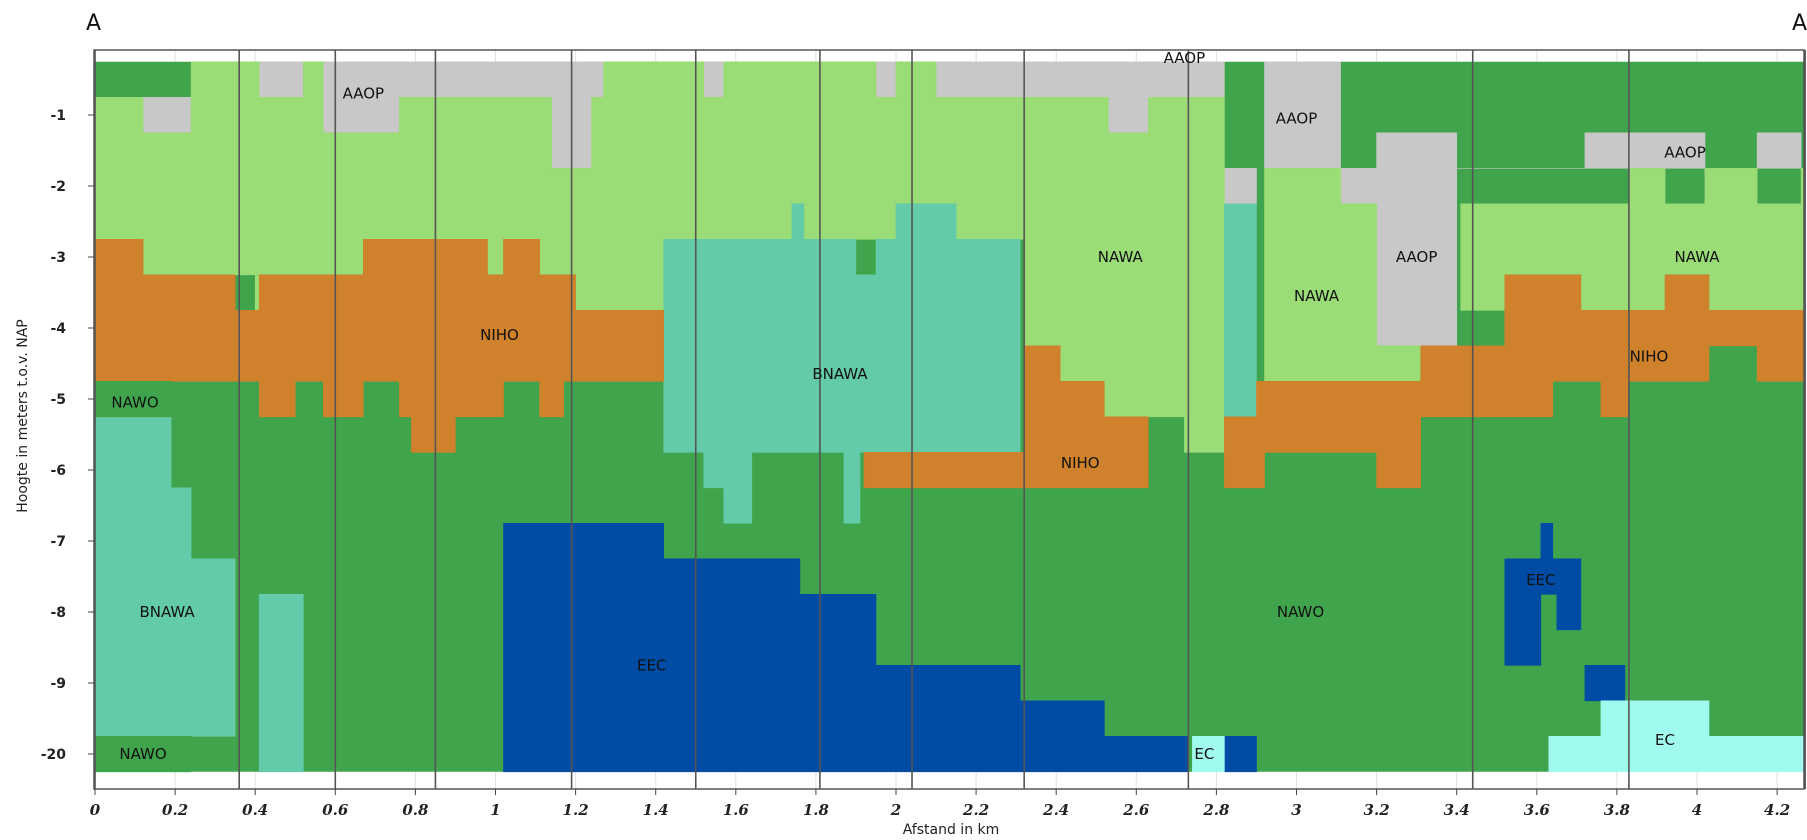  Describe the element at coordinates (1799, 23) in the screenshot. I see `section-end-label: A` at that location.